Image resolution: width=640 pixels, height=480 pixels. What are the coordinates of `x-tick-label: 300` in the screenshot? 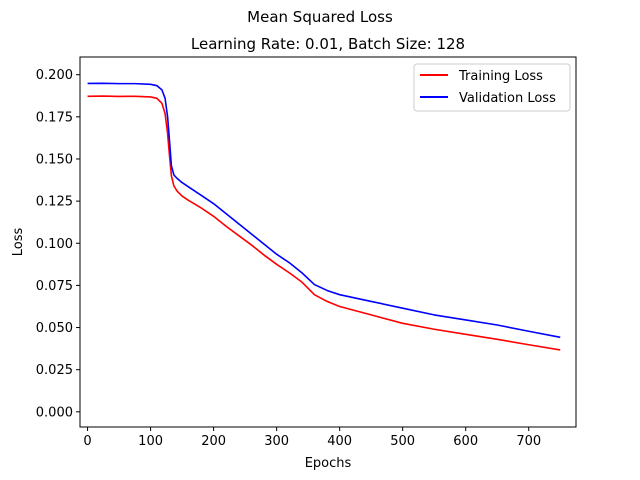 It's located at (276, 441).